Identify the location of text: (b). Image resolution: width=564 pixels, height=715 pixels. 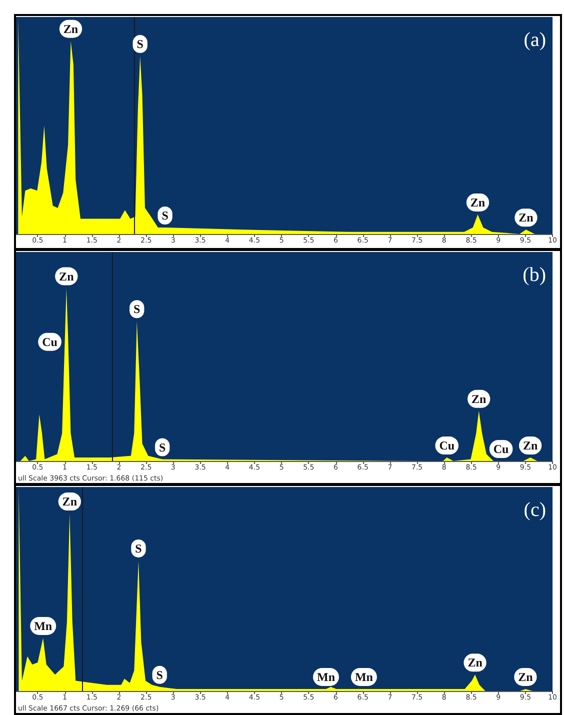
(534, 275).